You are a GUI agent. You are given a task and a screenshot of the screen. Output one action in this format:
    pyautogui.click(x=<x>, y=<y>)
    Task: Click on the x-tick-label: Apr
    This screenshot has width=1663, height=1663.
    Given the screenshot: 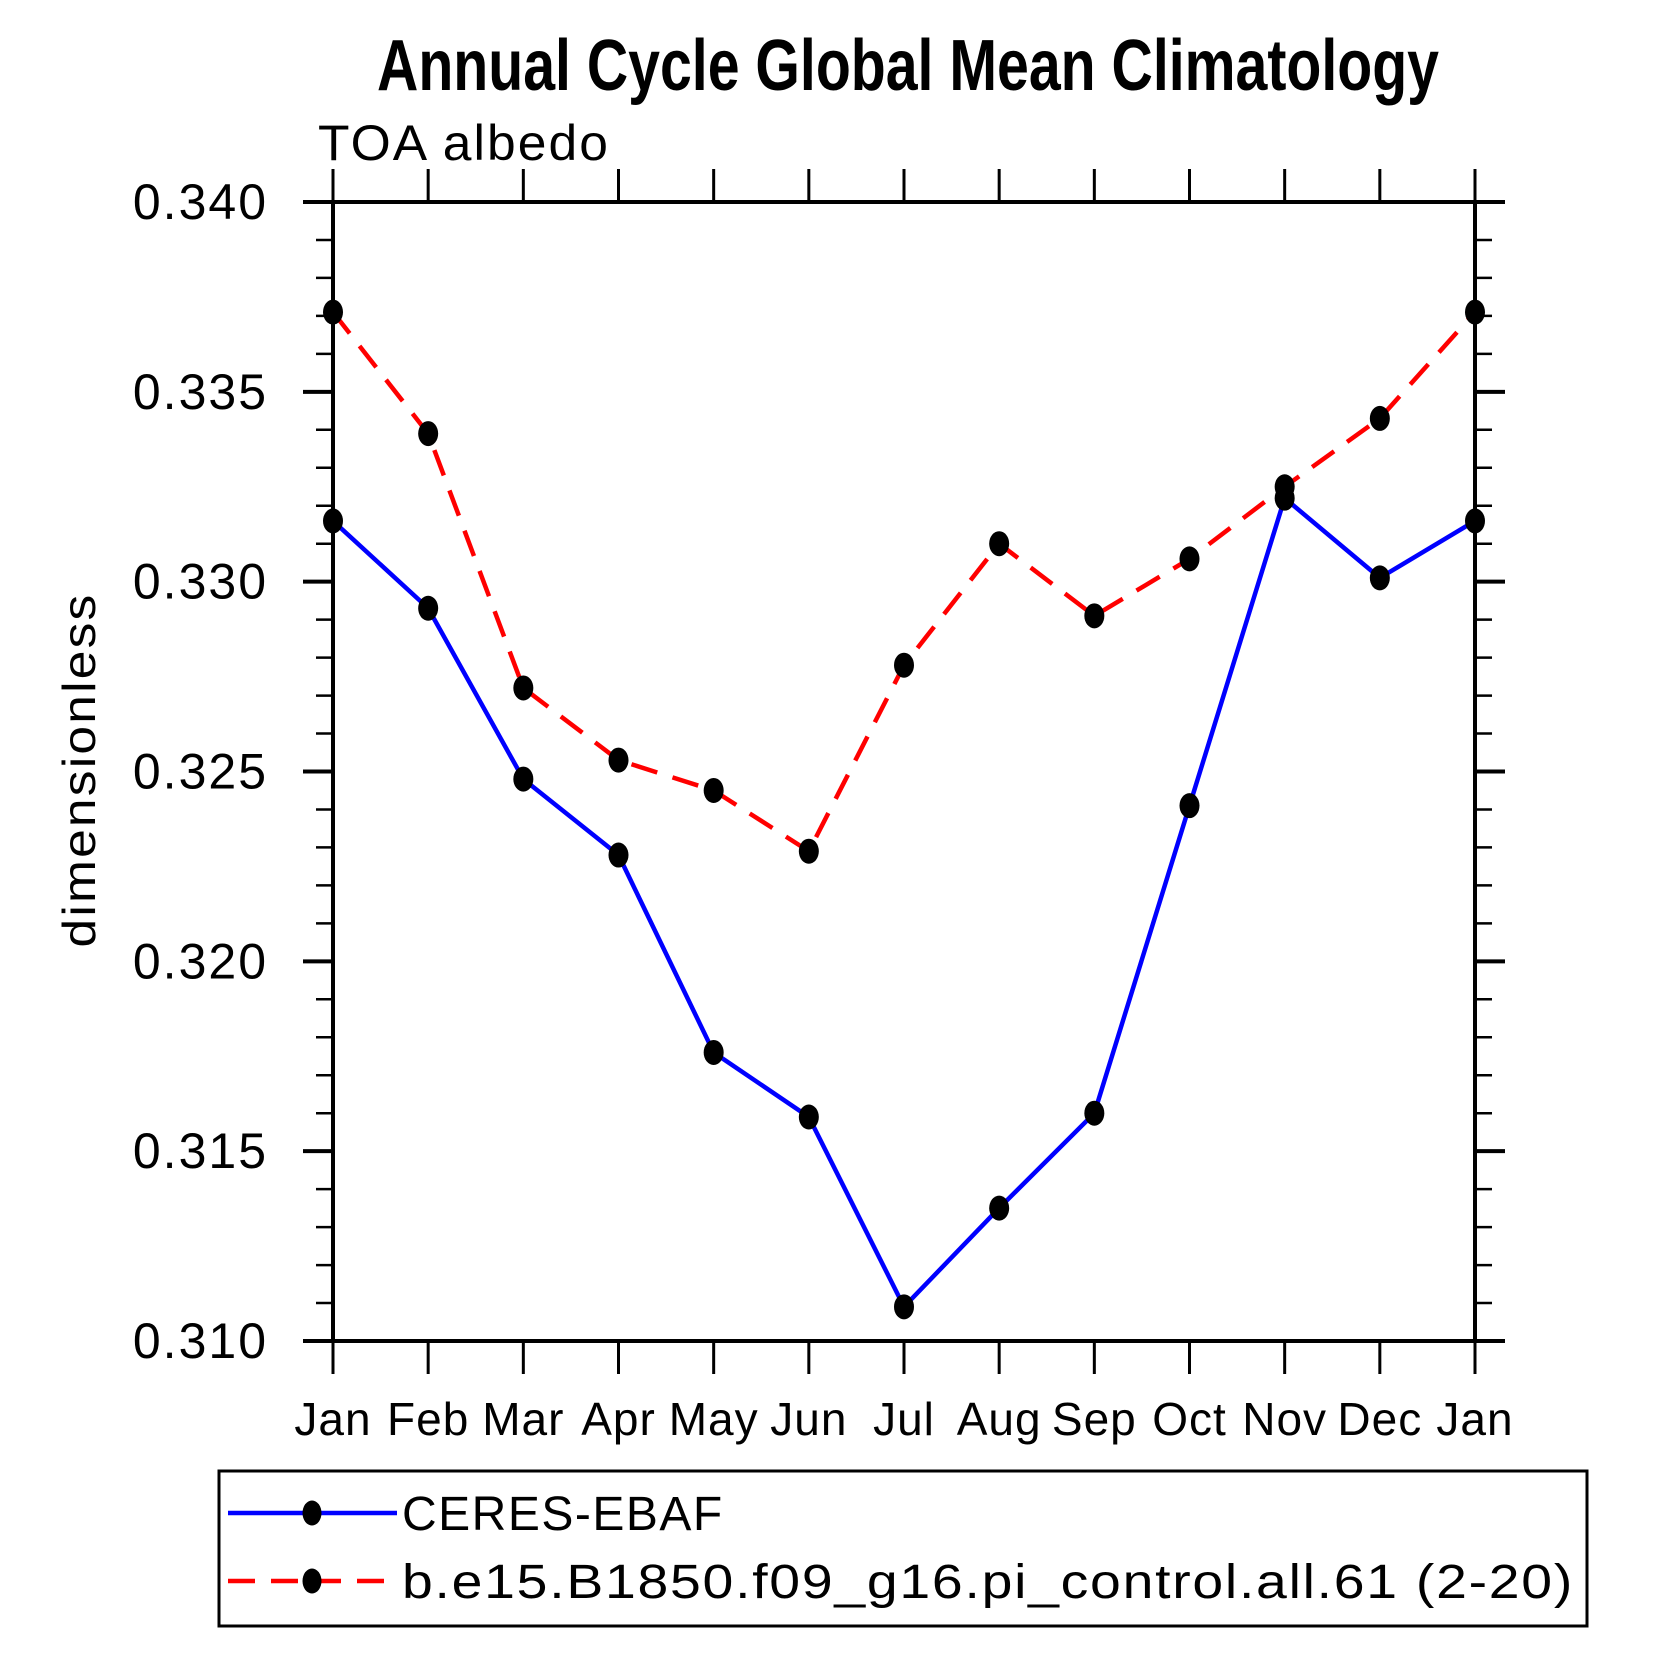 What is the action you would take?
    pyautogui.click(x=618, y=1419)
    